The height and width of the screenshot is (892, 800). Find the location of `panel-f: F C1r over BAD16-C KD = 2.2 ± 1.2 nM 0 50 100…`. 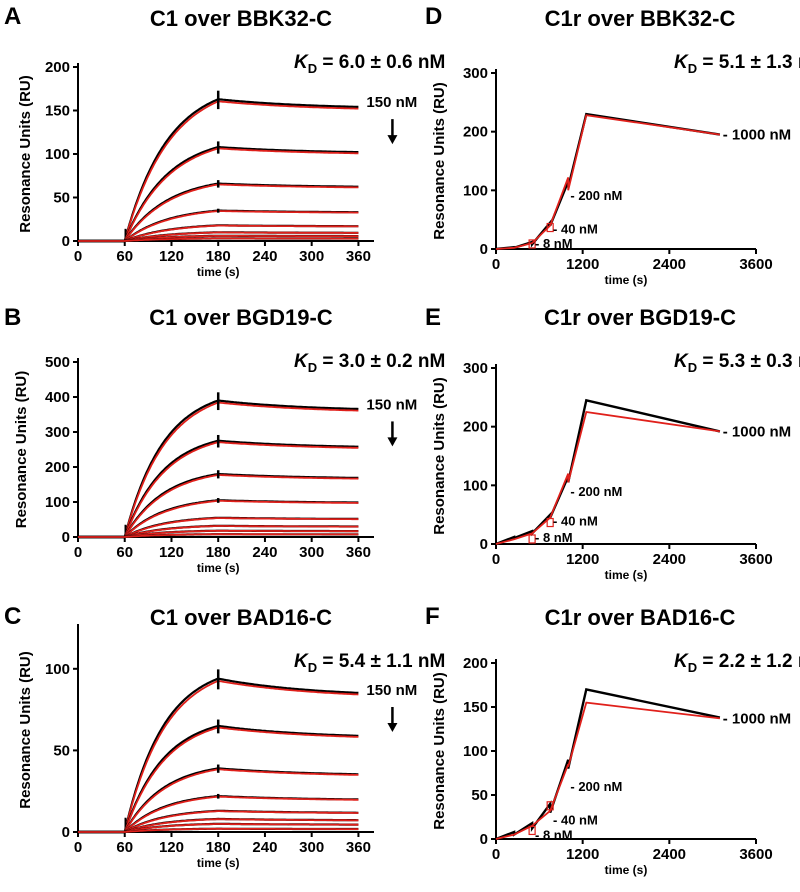

panel-f: F C1r over BAD16-C KD = 2.2 ± 1.2 nM 0 50 100… is located at coordinates (612, 740).